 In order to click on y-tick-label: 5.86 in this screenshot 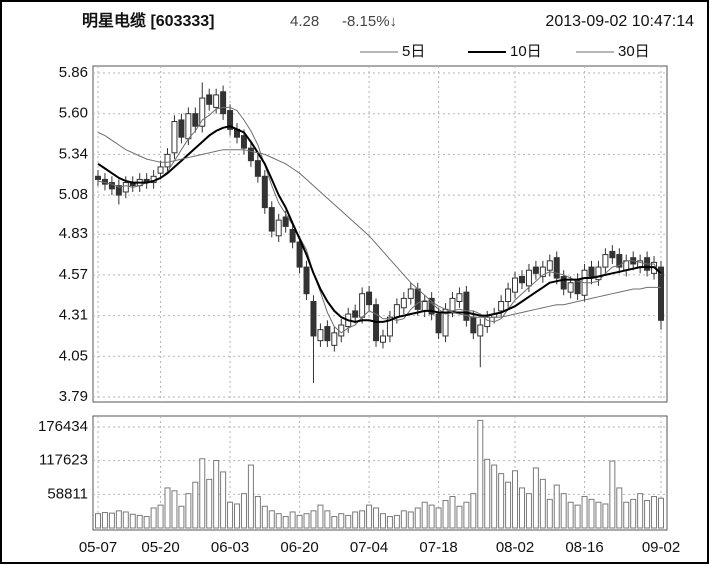, I will do `click(73, 72)`.